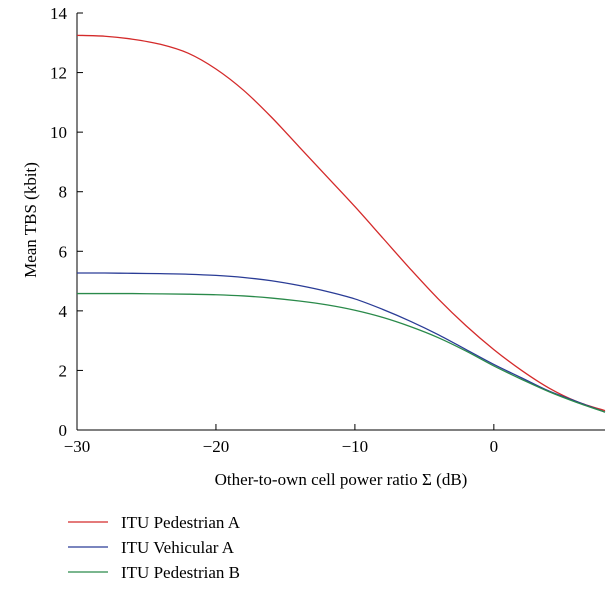 The image size is (608, 592). What do you see at coordinates (180, 572) in the screenshot?
I see `legend-label: ITU Pedestrian B` at bounding box center [180, 572].